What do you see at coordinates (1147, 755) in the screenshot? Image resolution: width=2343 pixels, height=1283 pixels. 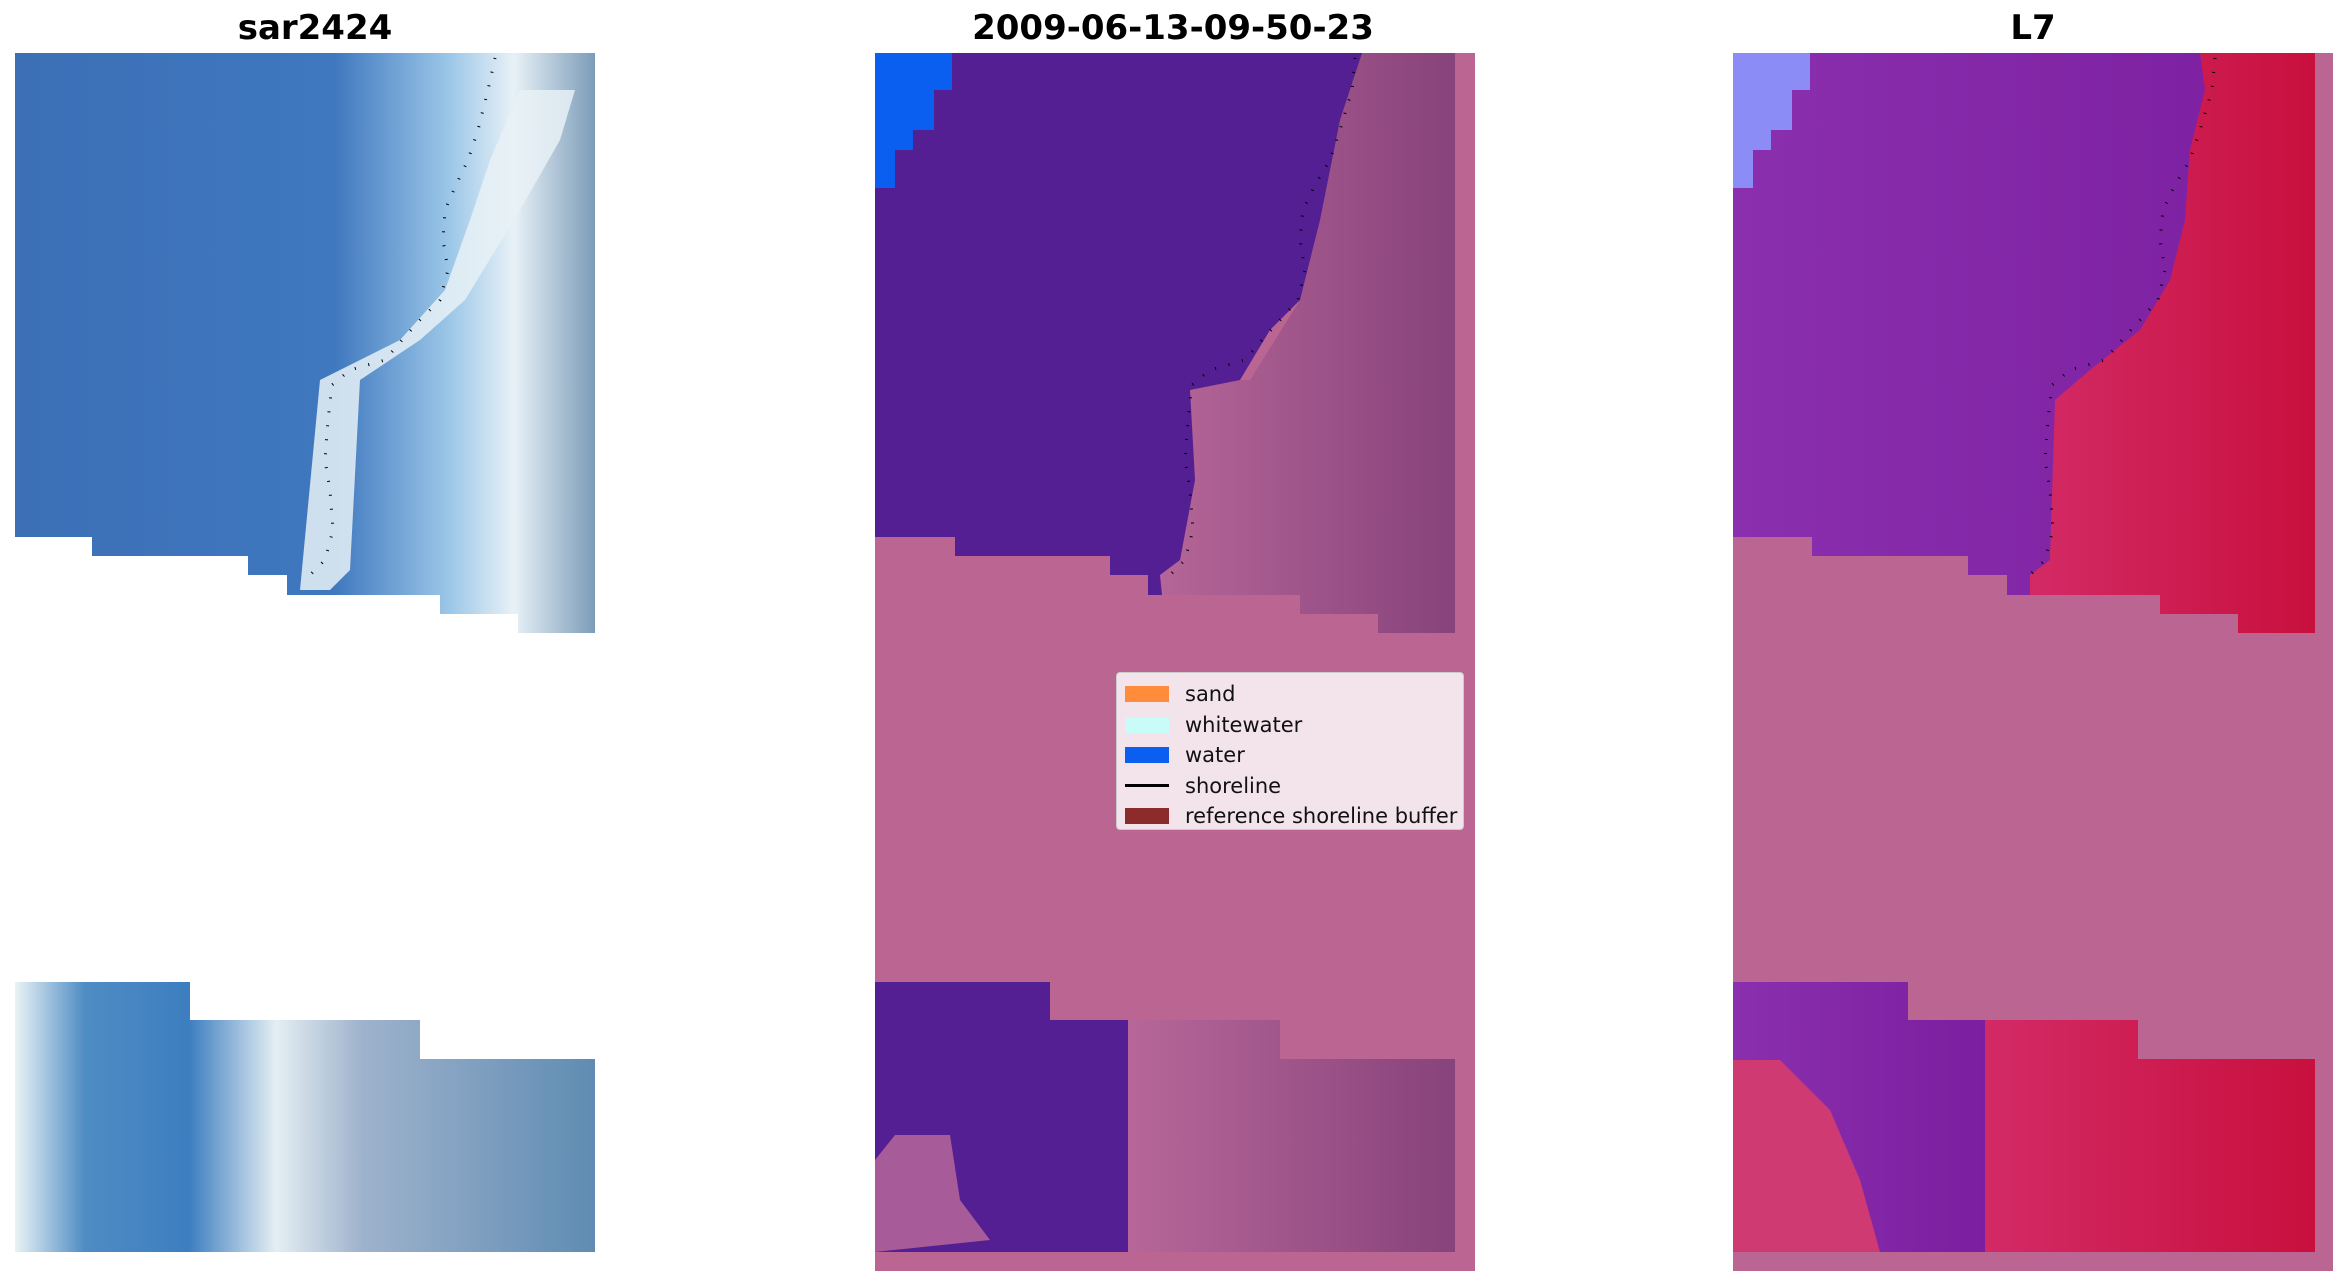 I see `water-swatch` at bounding box center [1147, 755].